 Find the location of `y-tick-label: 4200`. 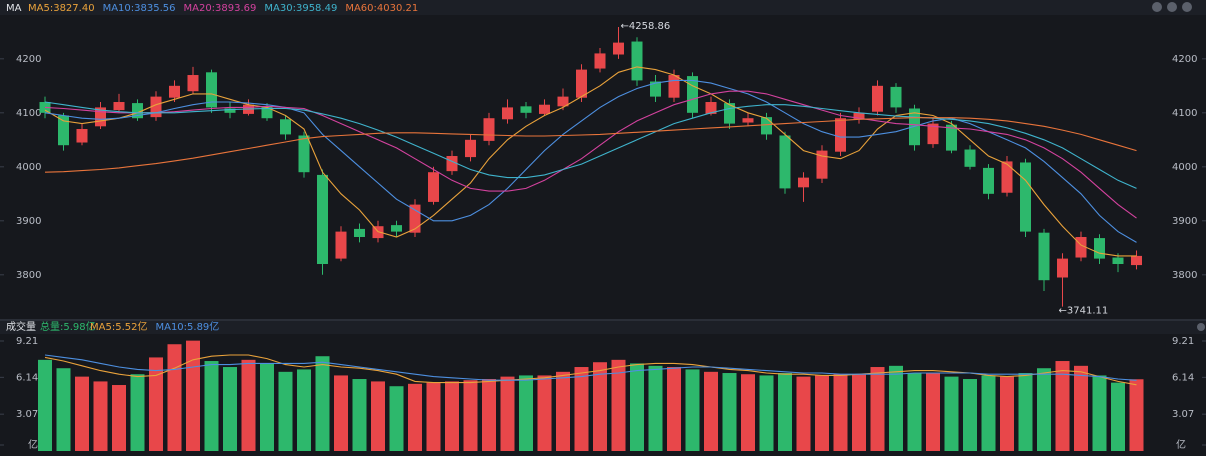

y-tick-label: 4200 is located at coordinates (28, 59).